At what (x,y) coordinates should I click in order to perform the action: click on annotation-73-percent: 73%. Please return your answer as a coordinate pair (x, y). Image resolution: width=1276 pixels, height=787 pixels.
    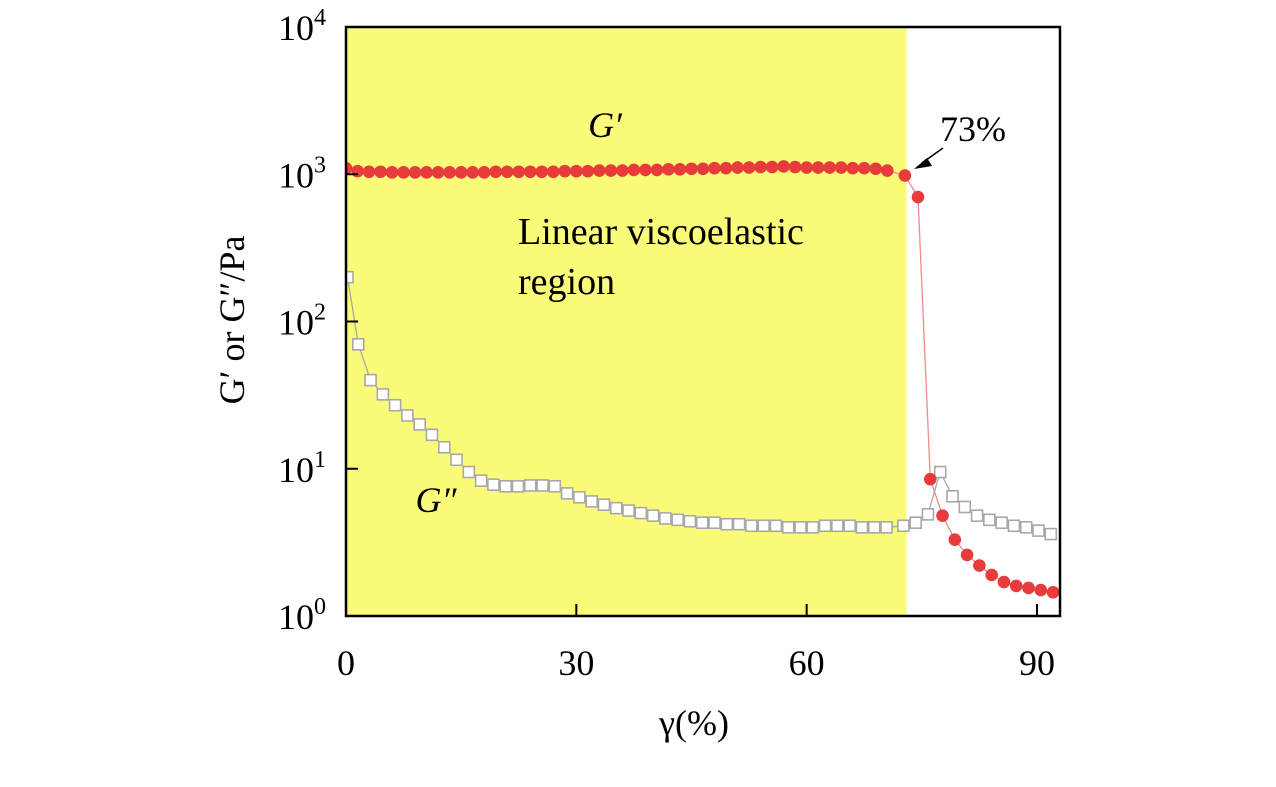
    Looking at the image, I should click on (973, 129).